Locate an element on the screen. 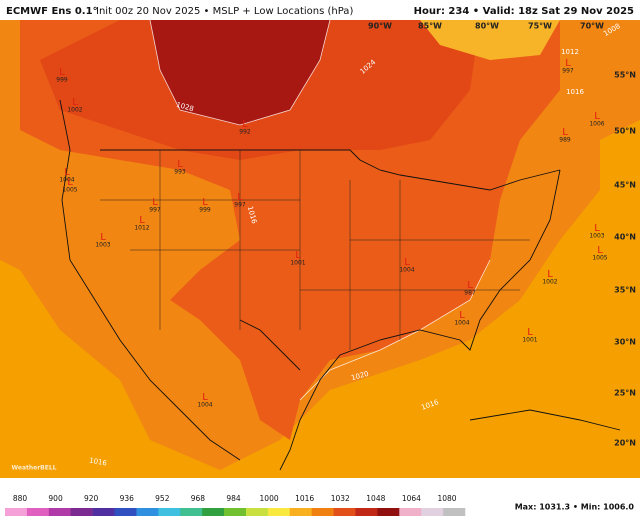 Image resolution: width=640 pixels, height=525 pixels. logo: WeatherBELL is located at coordinates (33, 468).